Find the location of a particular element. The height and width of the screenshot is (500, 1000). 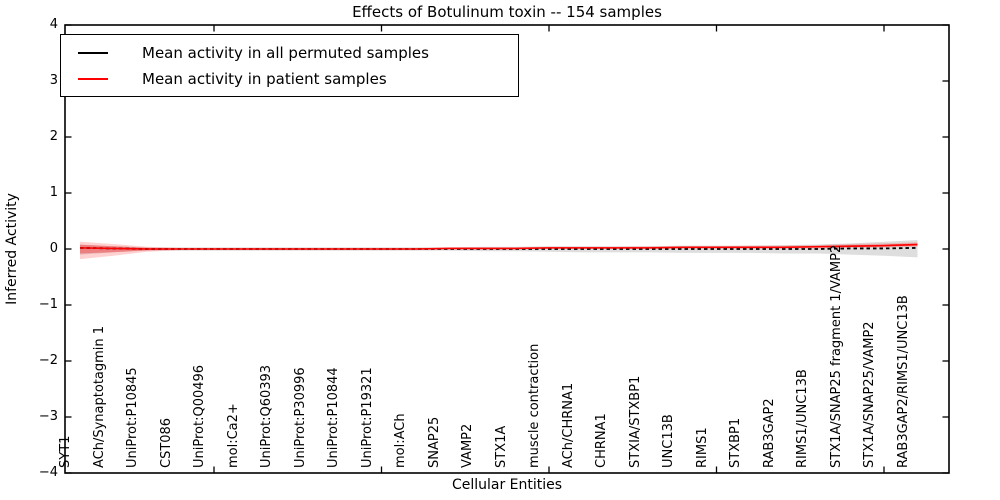

x-tick-label: UniProt:Q60393 is located at coordinates (266, 416).